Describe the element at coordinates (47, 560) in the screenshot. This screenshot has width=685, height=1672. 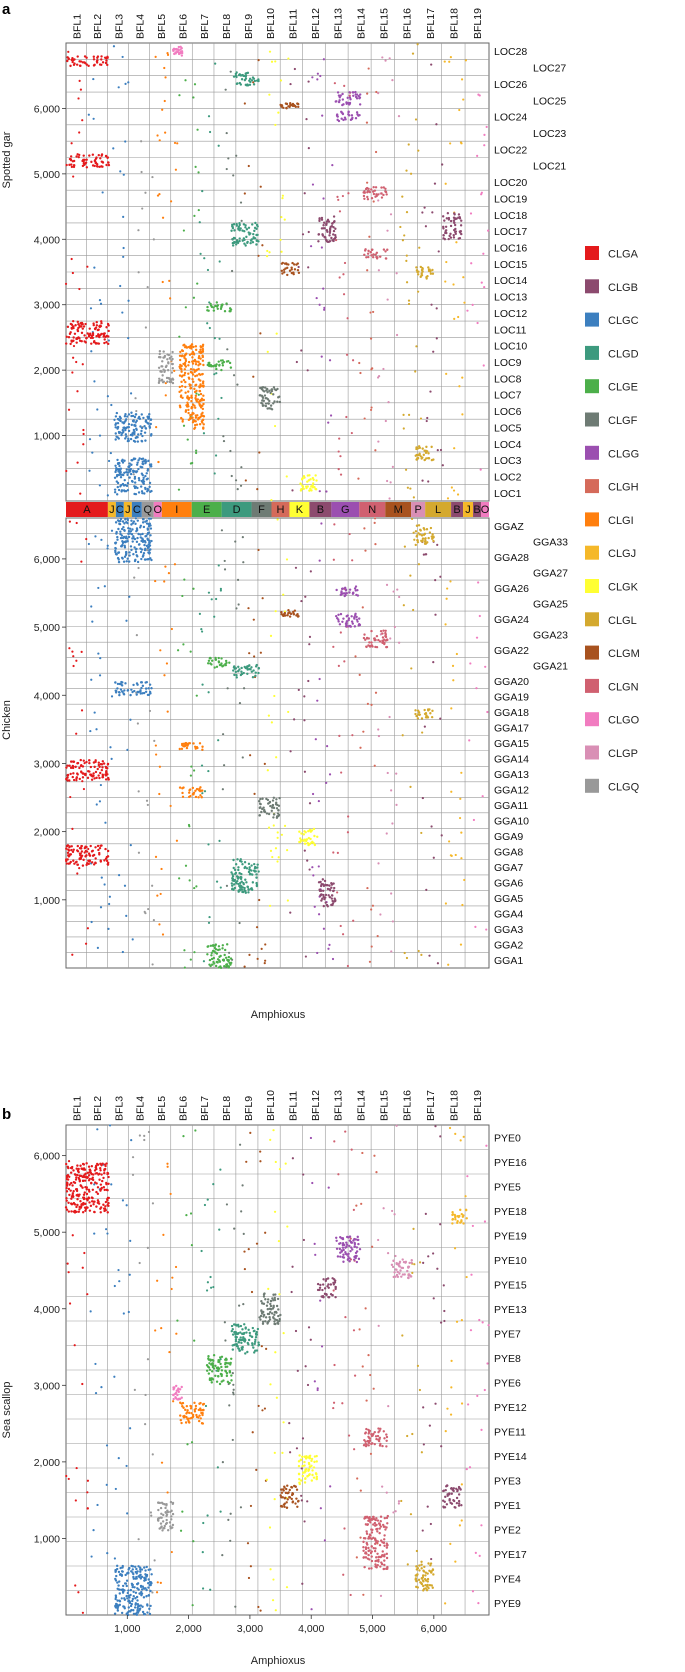
I see `y-tick-label: 6,000` at that location.